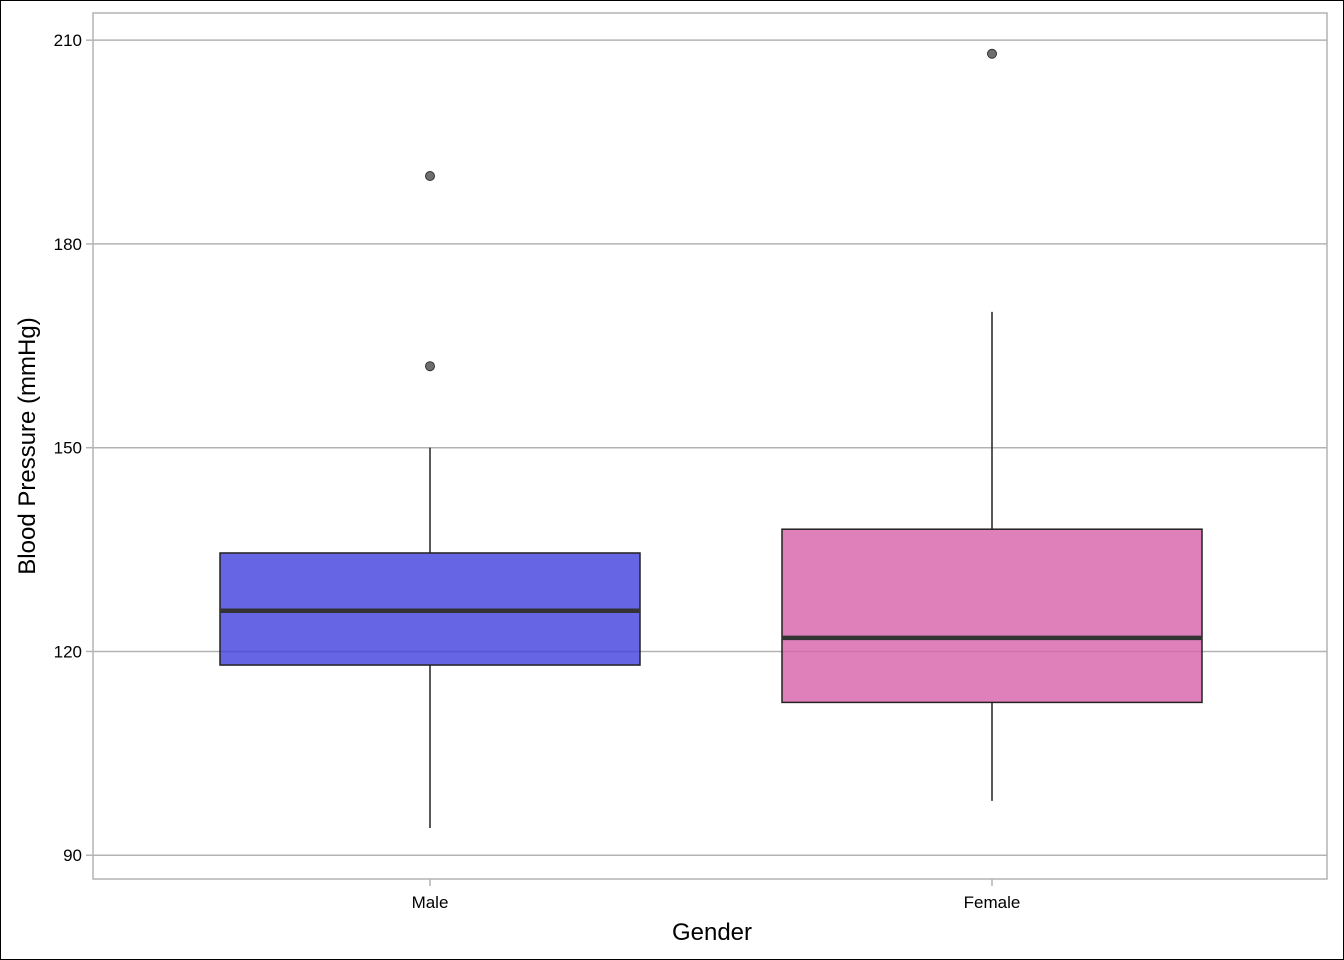  Describe the element at coordinates (68, 448) in the screenshot. I see `y-tick-label: 150` at that location.